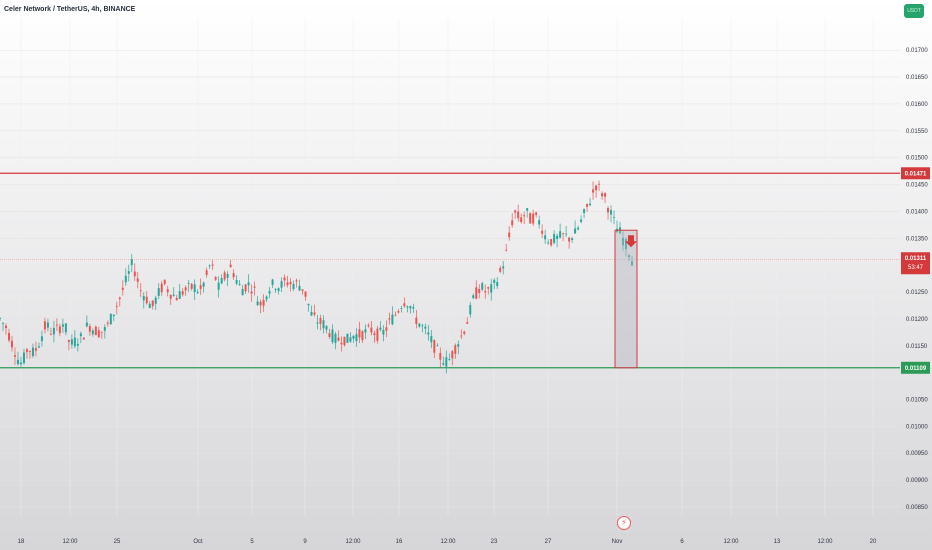  What do you see at coordinates (917, 400) in the screenshot?
I see `y-tick-label: 0.01050` at bounding box center [917, 400].